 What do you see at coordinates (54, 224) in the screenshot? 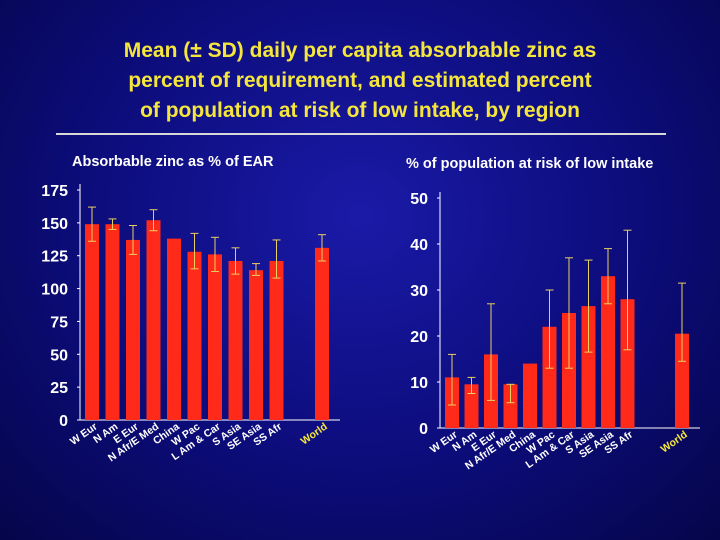
I see `y-tick-label: 150` at bounding box center [54, 224].